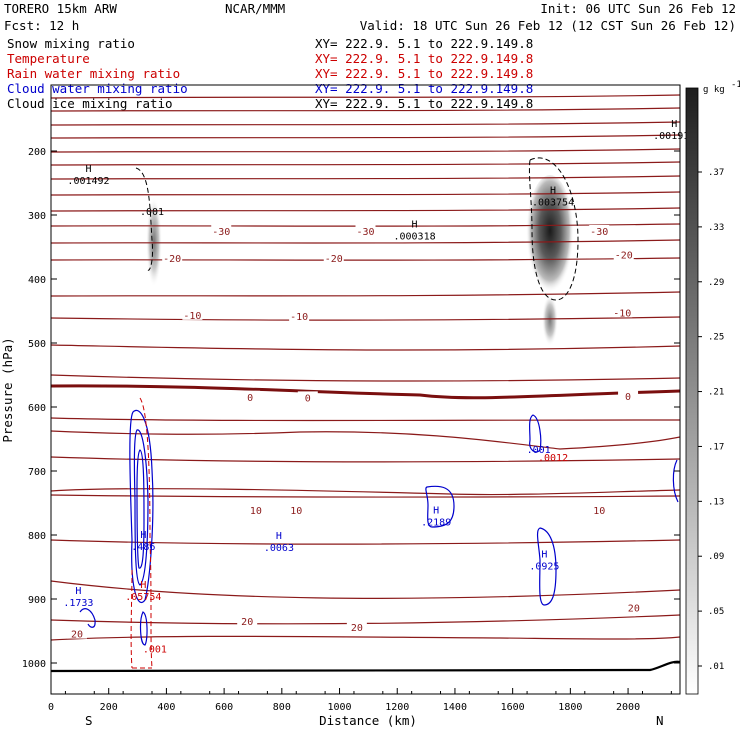  Describe the element at coordinates (88, 181) in the screenshot. I see `extremum-value: .001492` at that location.